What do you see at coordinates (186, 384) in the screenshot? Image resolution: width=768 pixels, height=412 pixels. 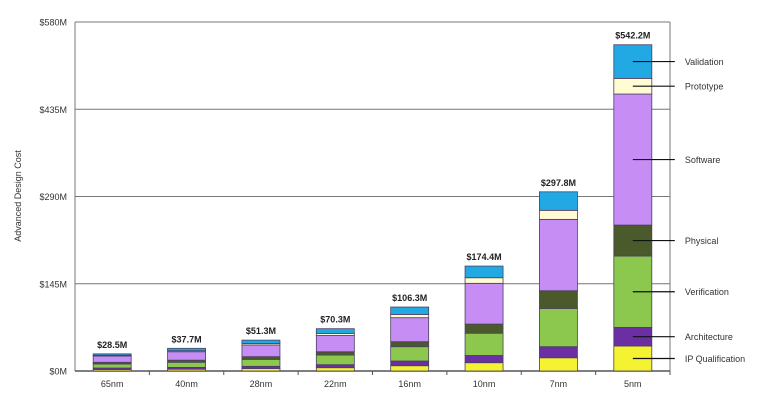 I see `x-tick-label: 40nm` at bounding box center [186, 384].